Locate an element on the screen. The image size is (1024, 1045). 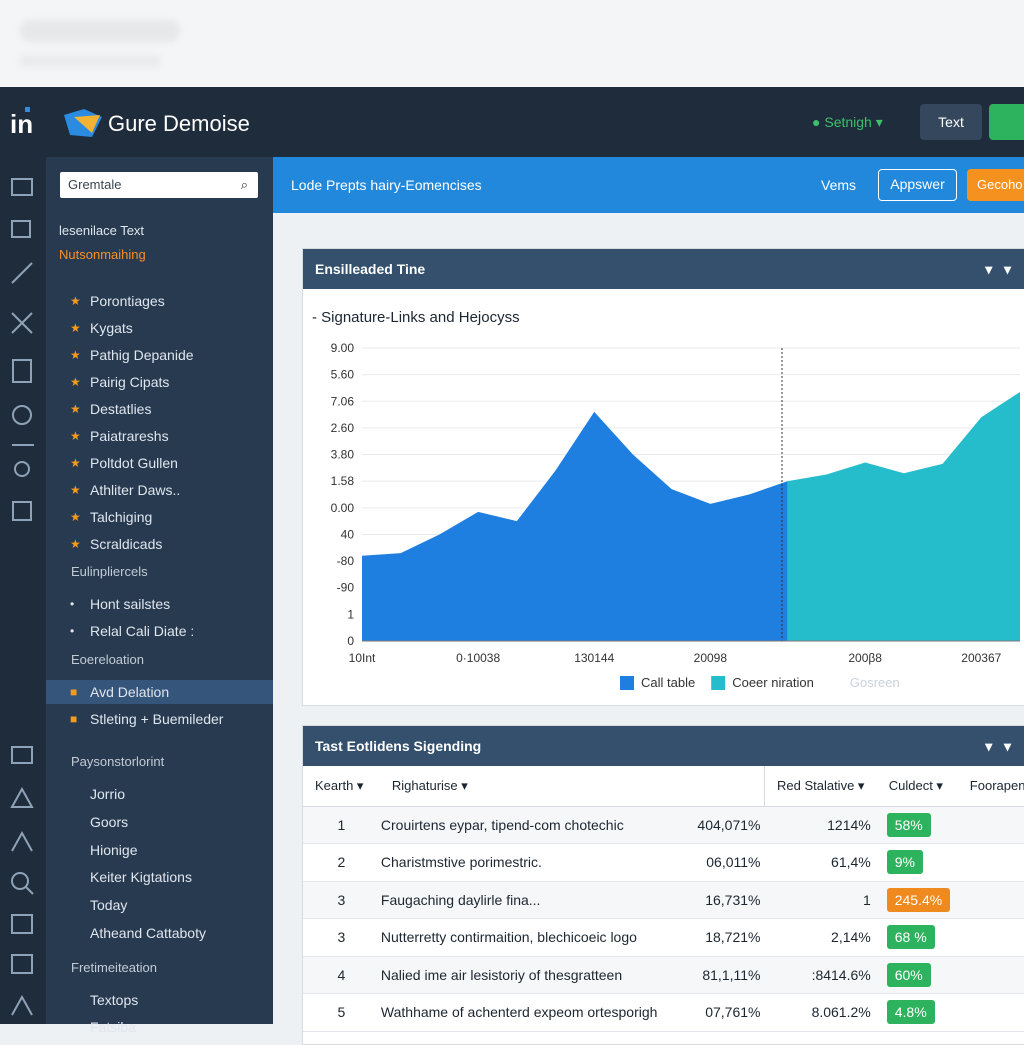
row-number: 1 is located at coordinates (341, 825).